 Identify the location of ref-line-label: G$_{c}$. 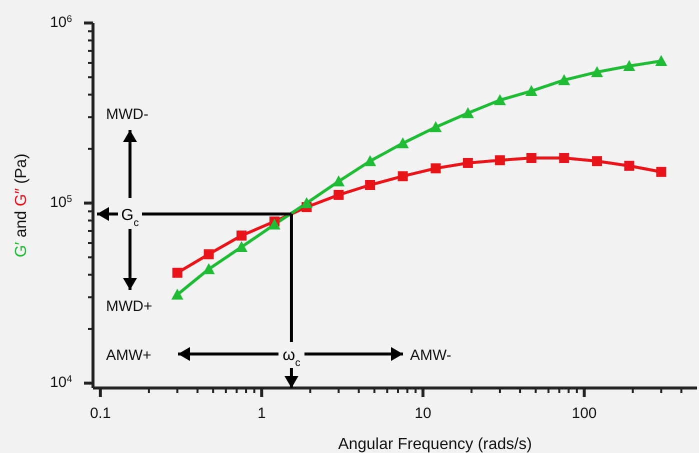
(130, 217).